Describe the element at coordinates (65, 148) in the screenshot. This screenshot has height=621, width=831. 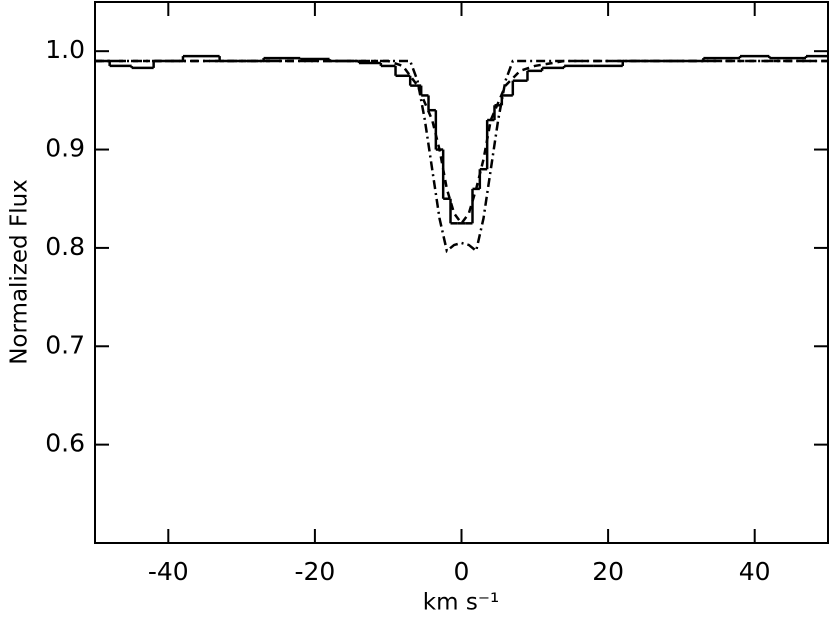
I see `y-tick-label: 0.9` at that location.